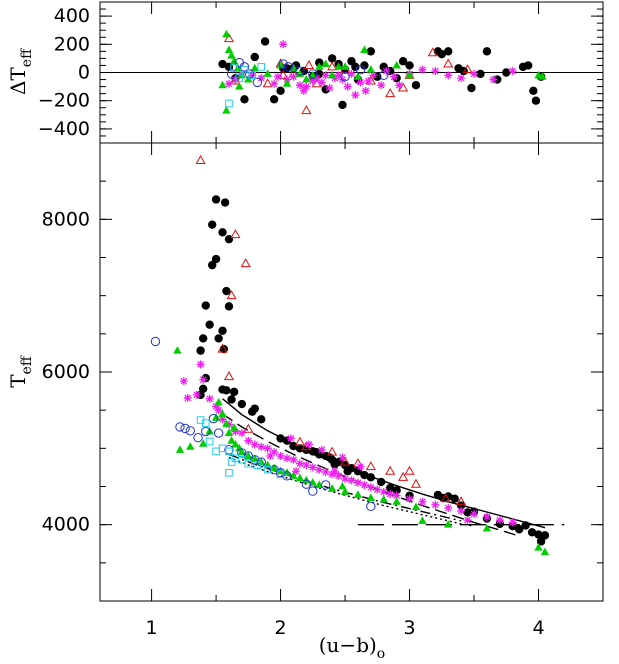  What do you see at coordinates (27, 364) in the screenshot?
I see `bottom-y-label-sub: eff` at bounding box center [27, 364].